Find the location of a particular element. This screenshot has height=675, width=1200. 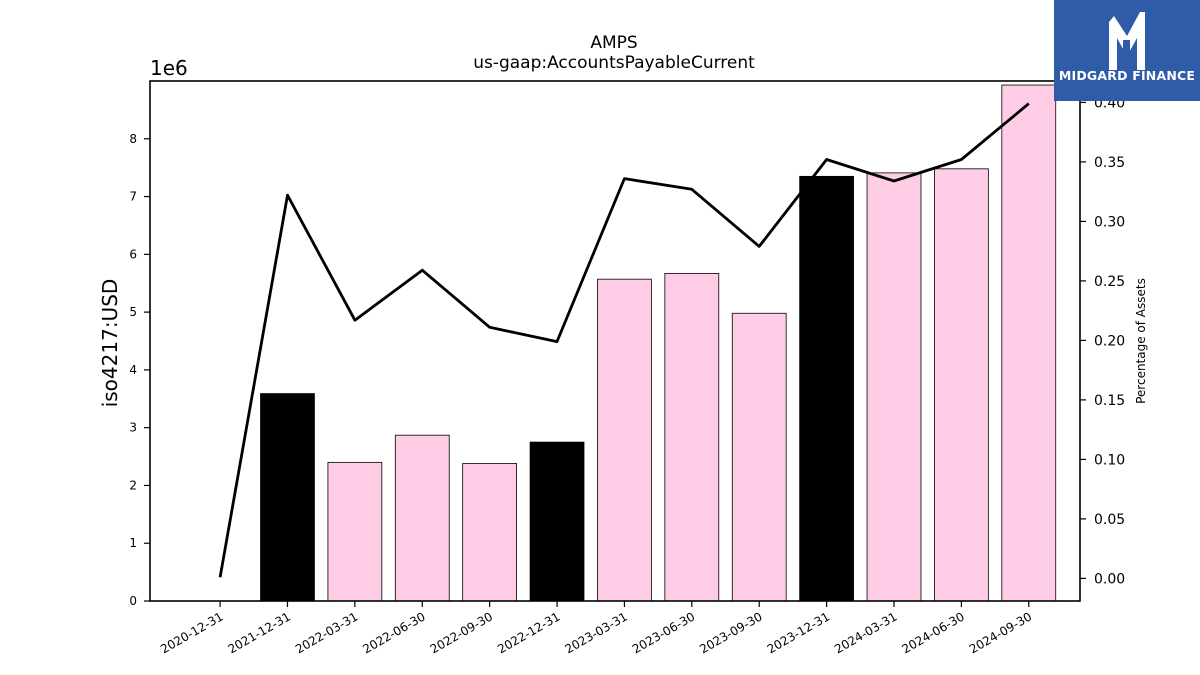

y2-tick-label: 0.25 is located at coordinates (1109, 282).